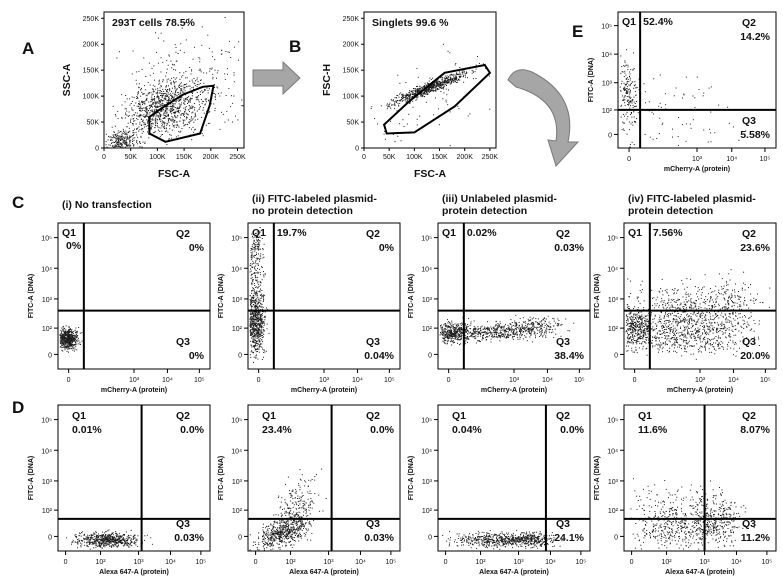 This screenshot has width=783, height=582. What do you see at coordinates (259, 233) in the screenshot?
I see `q1-label: Q1` at bounding box center [259, 233].